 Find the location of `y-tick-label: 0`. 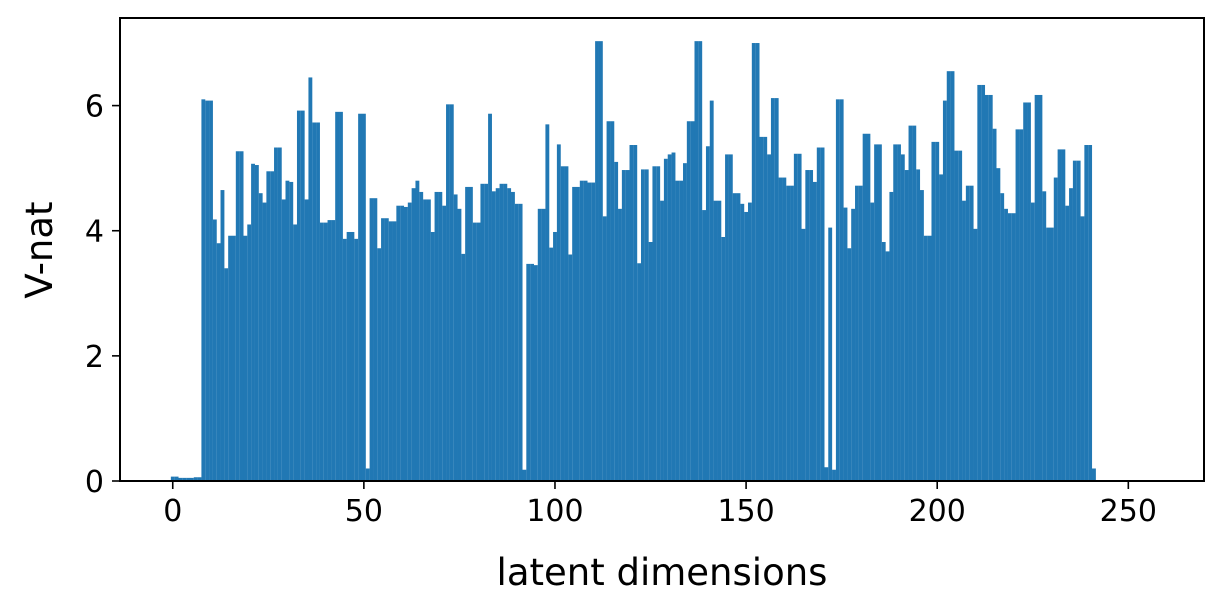

y-tick-label: 0 is located at coordinates (94, 482).